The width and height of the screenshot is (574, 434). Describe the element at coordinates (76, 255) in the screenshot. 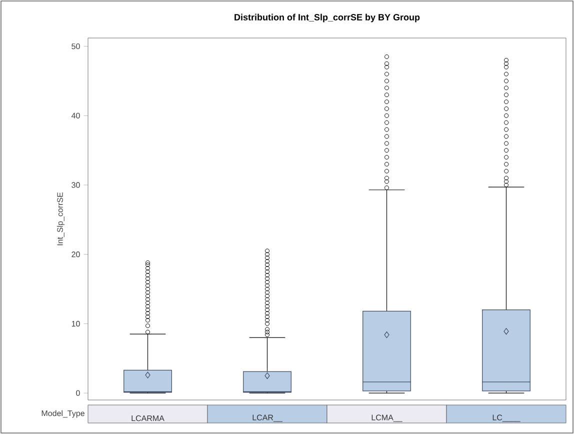

I see `y-tick-label: 20` at that location.